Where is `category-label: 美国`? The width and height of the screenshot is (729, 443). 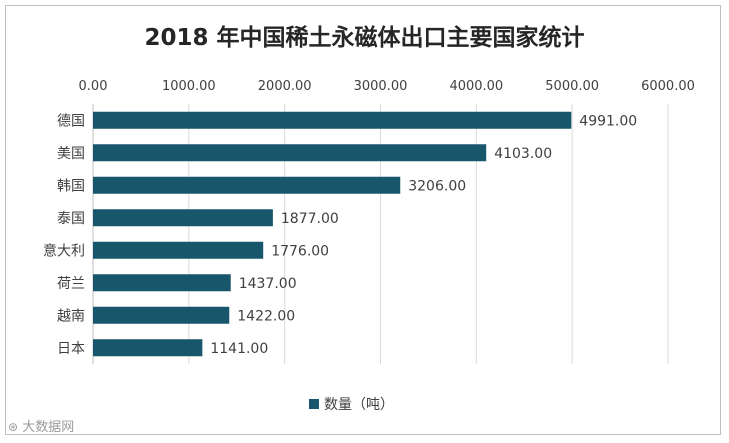 category-label: 美国 is located at coordinates (71, 154).